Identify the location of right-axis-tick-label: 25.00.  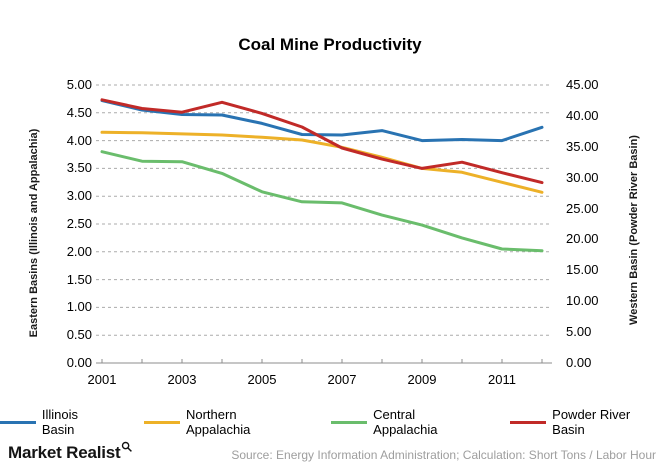
(582, 208).